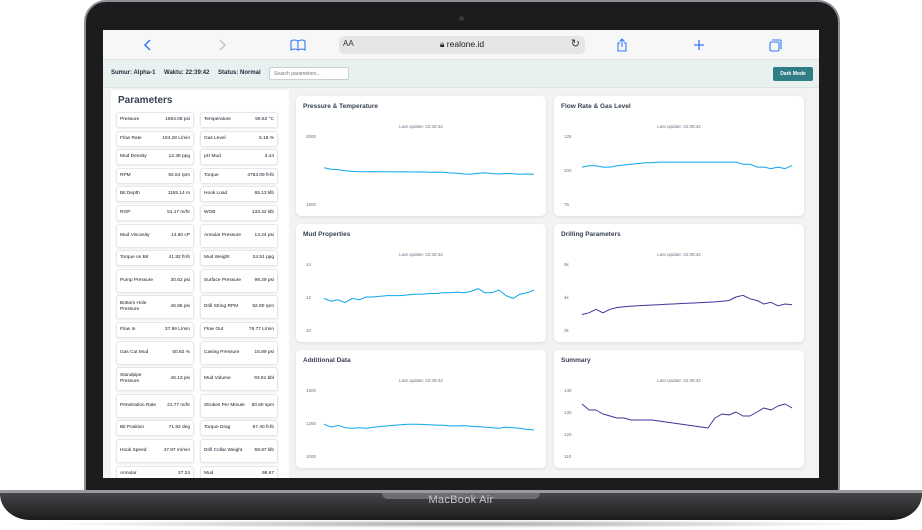  I want to click on chart-title: Additional Data, so click(327, 360).